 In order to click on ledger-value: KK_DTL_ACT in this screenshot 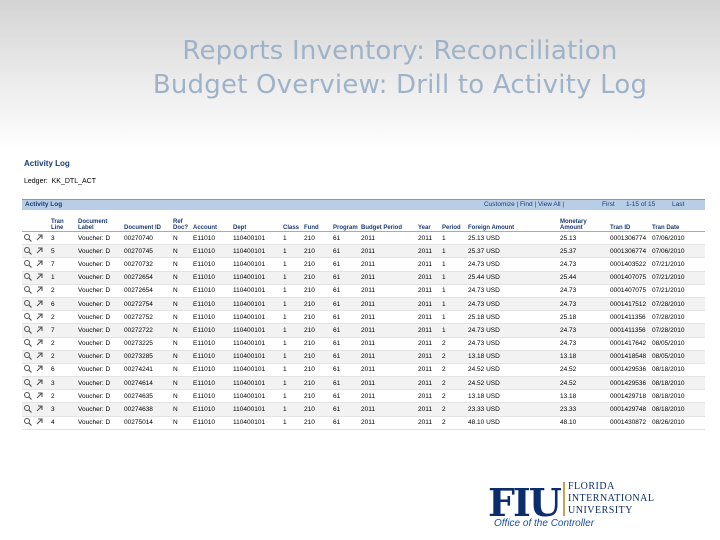, I will do `click(73, 181)`.